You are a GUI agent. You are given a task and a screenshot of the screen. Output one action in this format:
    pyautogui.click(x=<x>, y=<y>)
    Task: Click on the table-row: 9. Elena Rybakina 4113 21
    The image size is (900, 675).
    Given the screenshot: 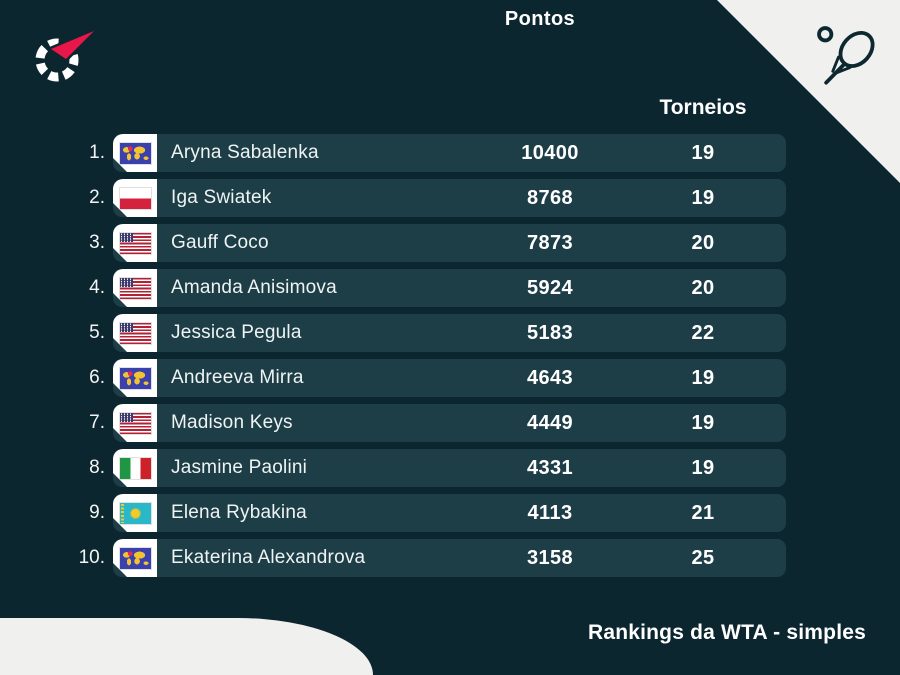 What is the action you would take?
    pyautogui.click(x=437, y=513)
    